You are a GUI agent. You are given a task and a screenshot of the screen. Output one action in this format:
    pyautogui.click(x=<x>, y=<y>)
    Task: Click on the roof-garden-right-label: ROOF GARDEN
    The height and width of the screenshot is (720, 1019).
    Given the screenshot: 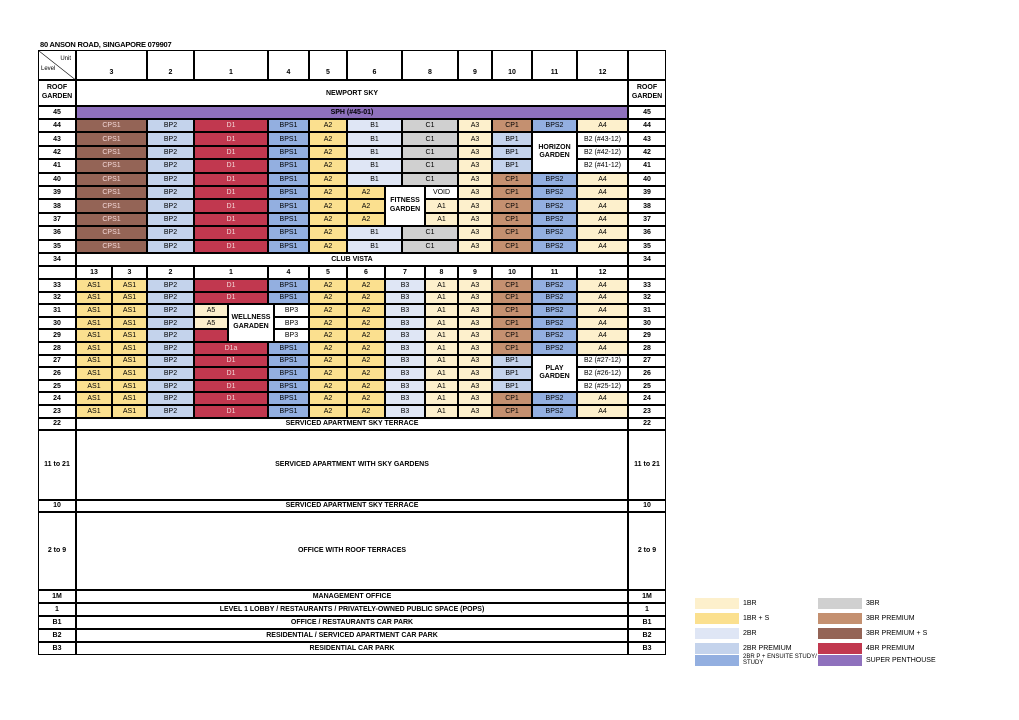 What is the action you would take?
    pyautogui.click(x=647, y=93)
    